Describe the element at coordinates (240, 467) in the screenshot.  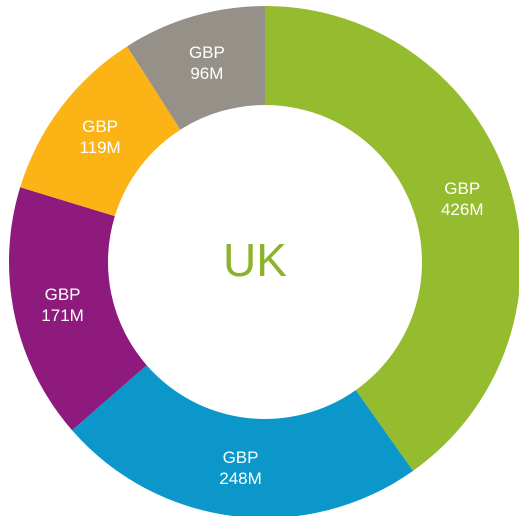
I see `value-label: GBP 248M` at that location.